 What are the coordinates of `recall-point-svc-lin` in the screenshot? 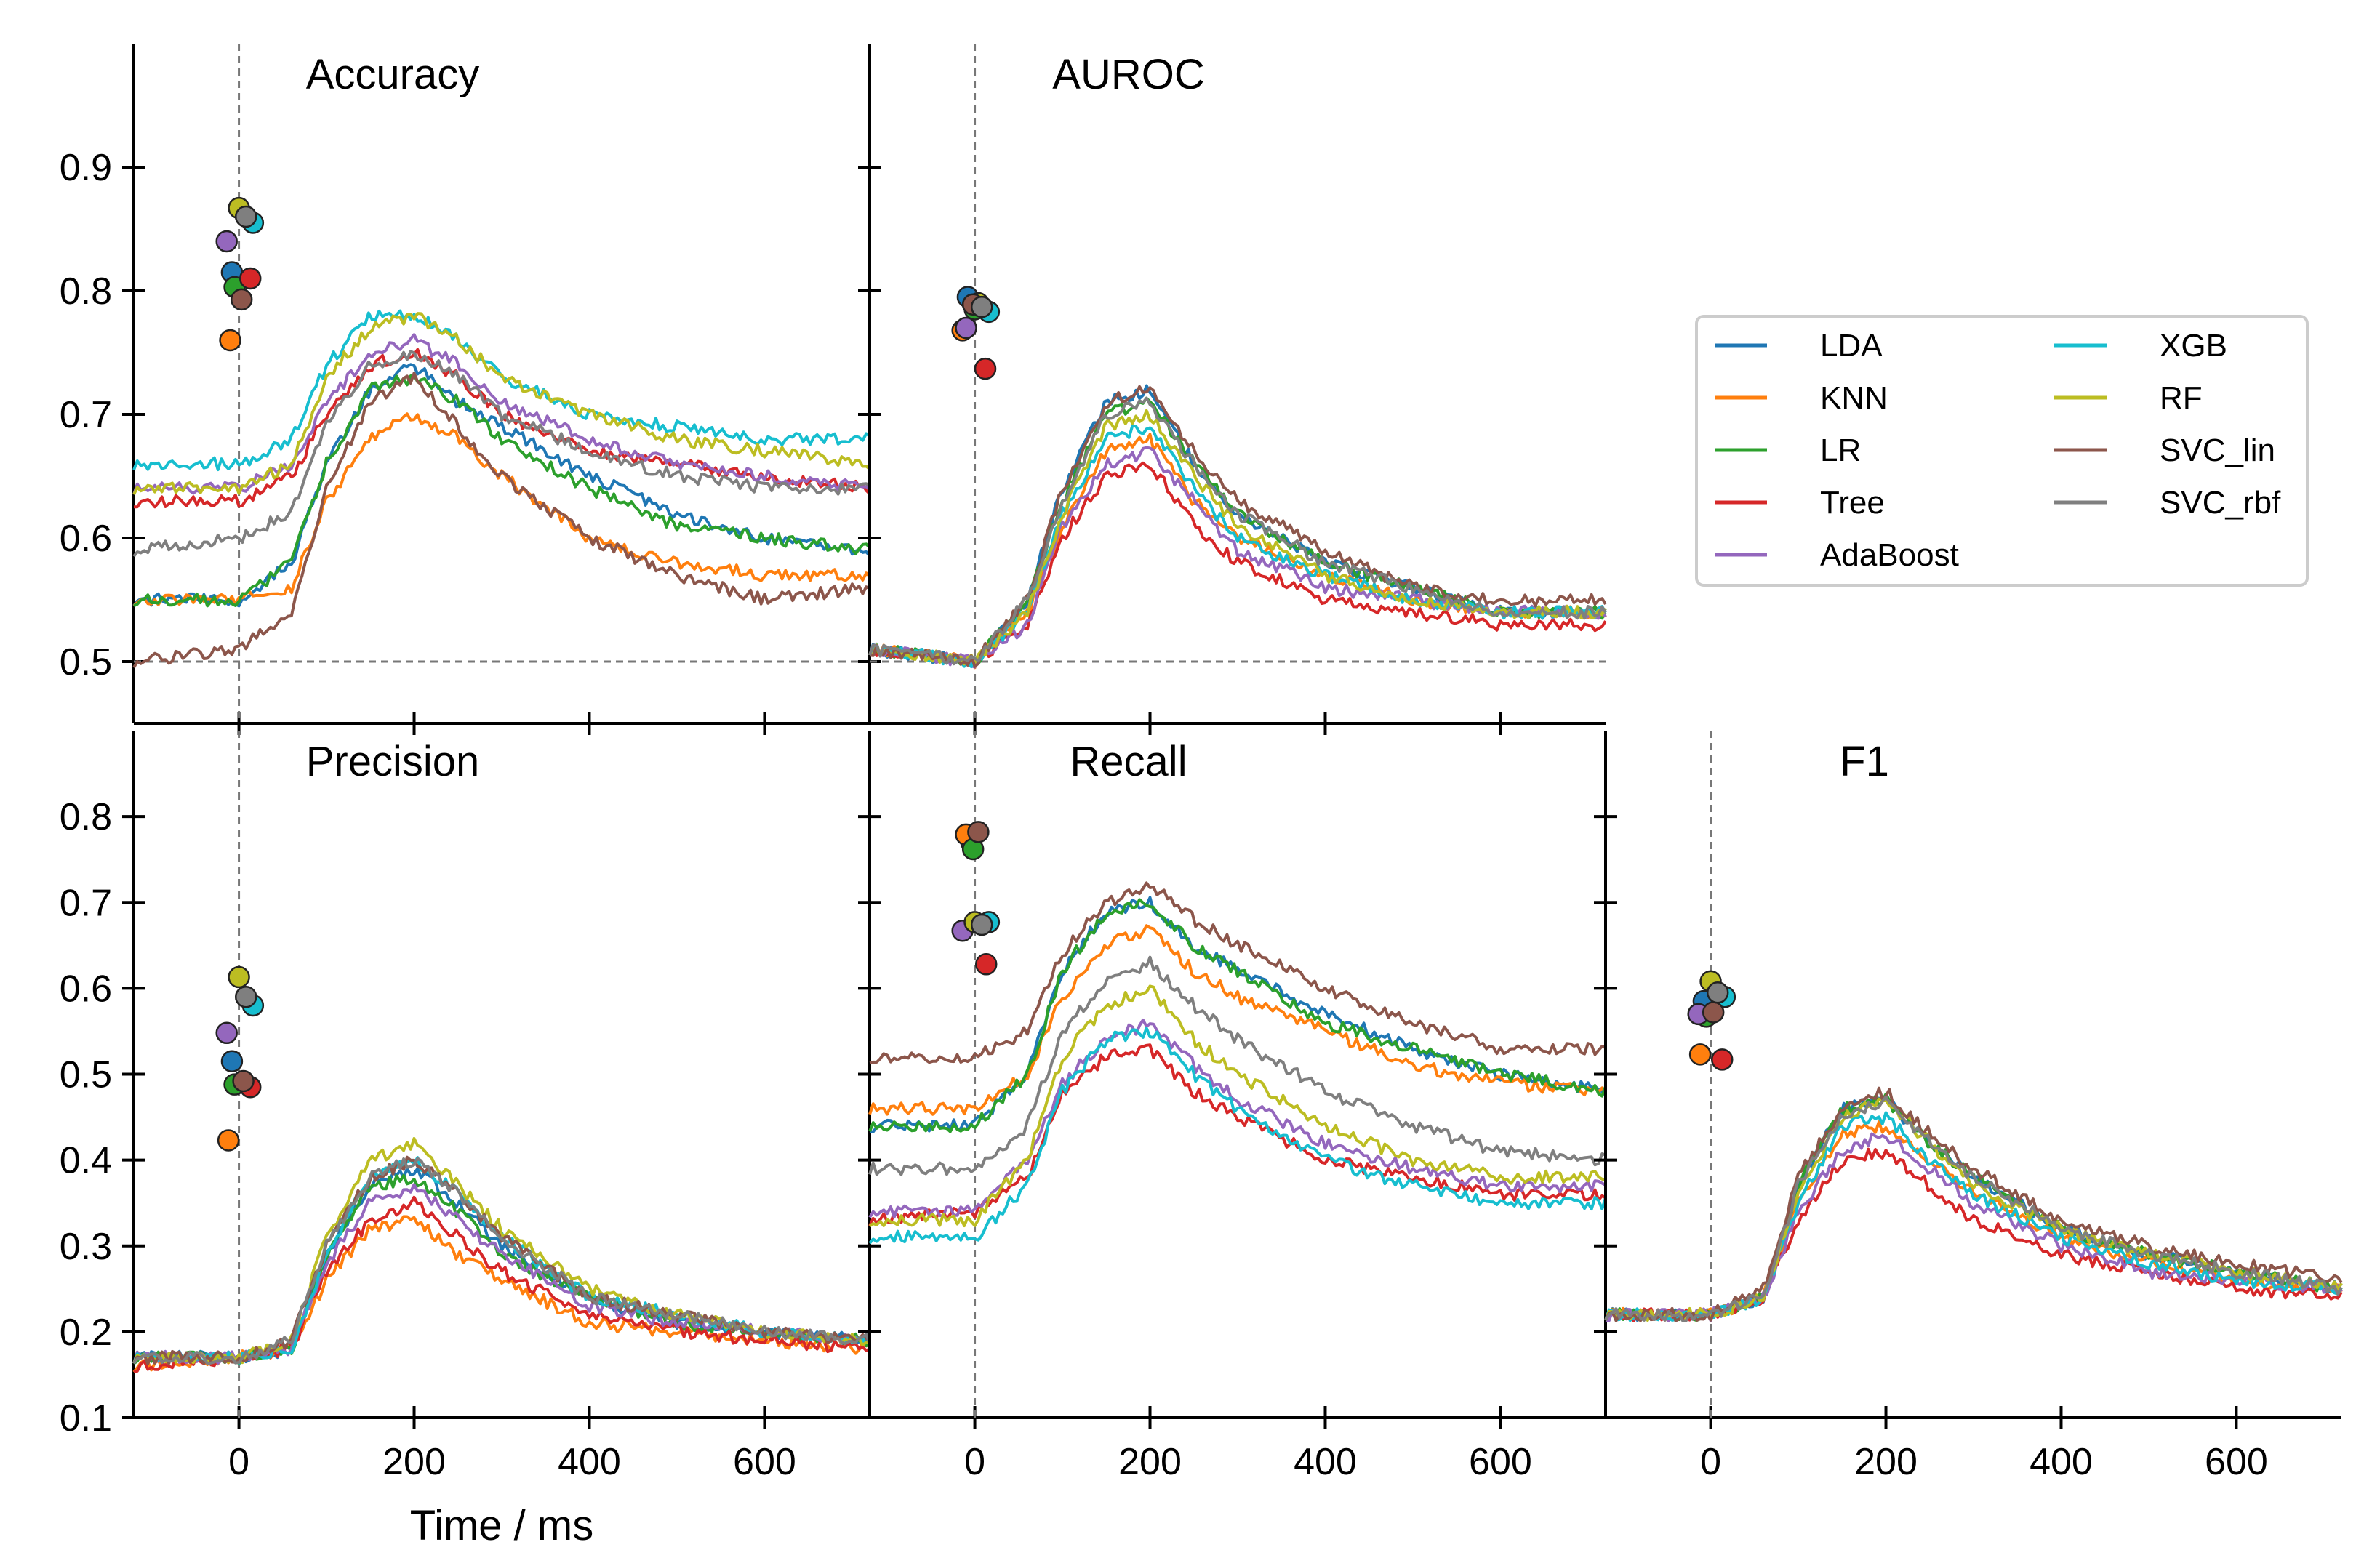 It's located at (978, 832).